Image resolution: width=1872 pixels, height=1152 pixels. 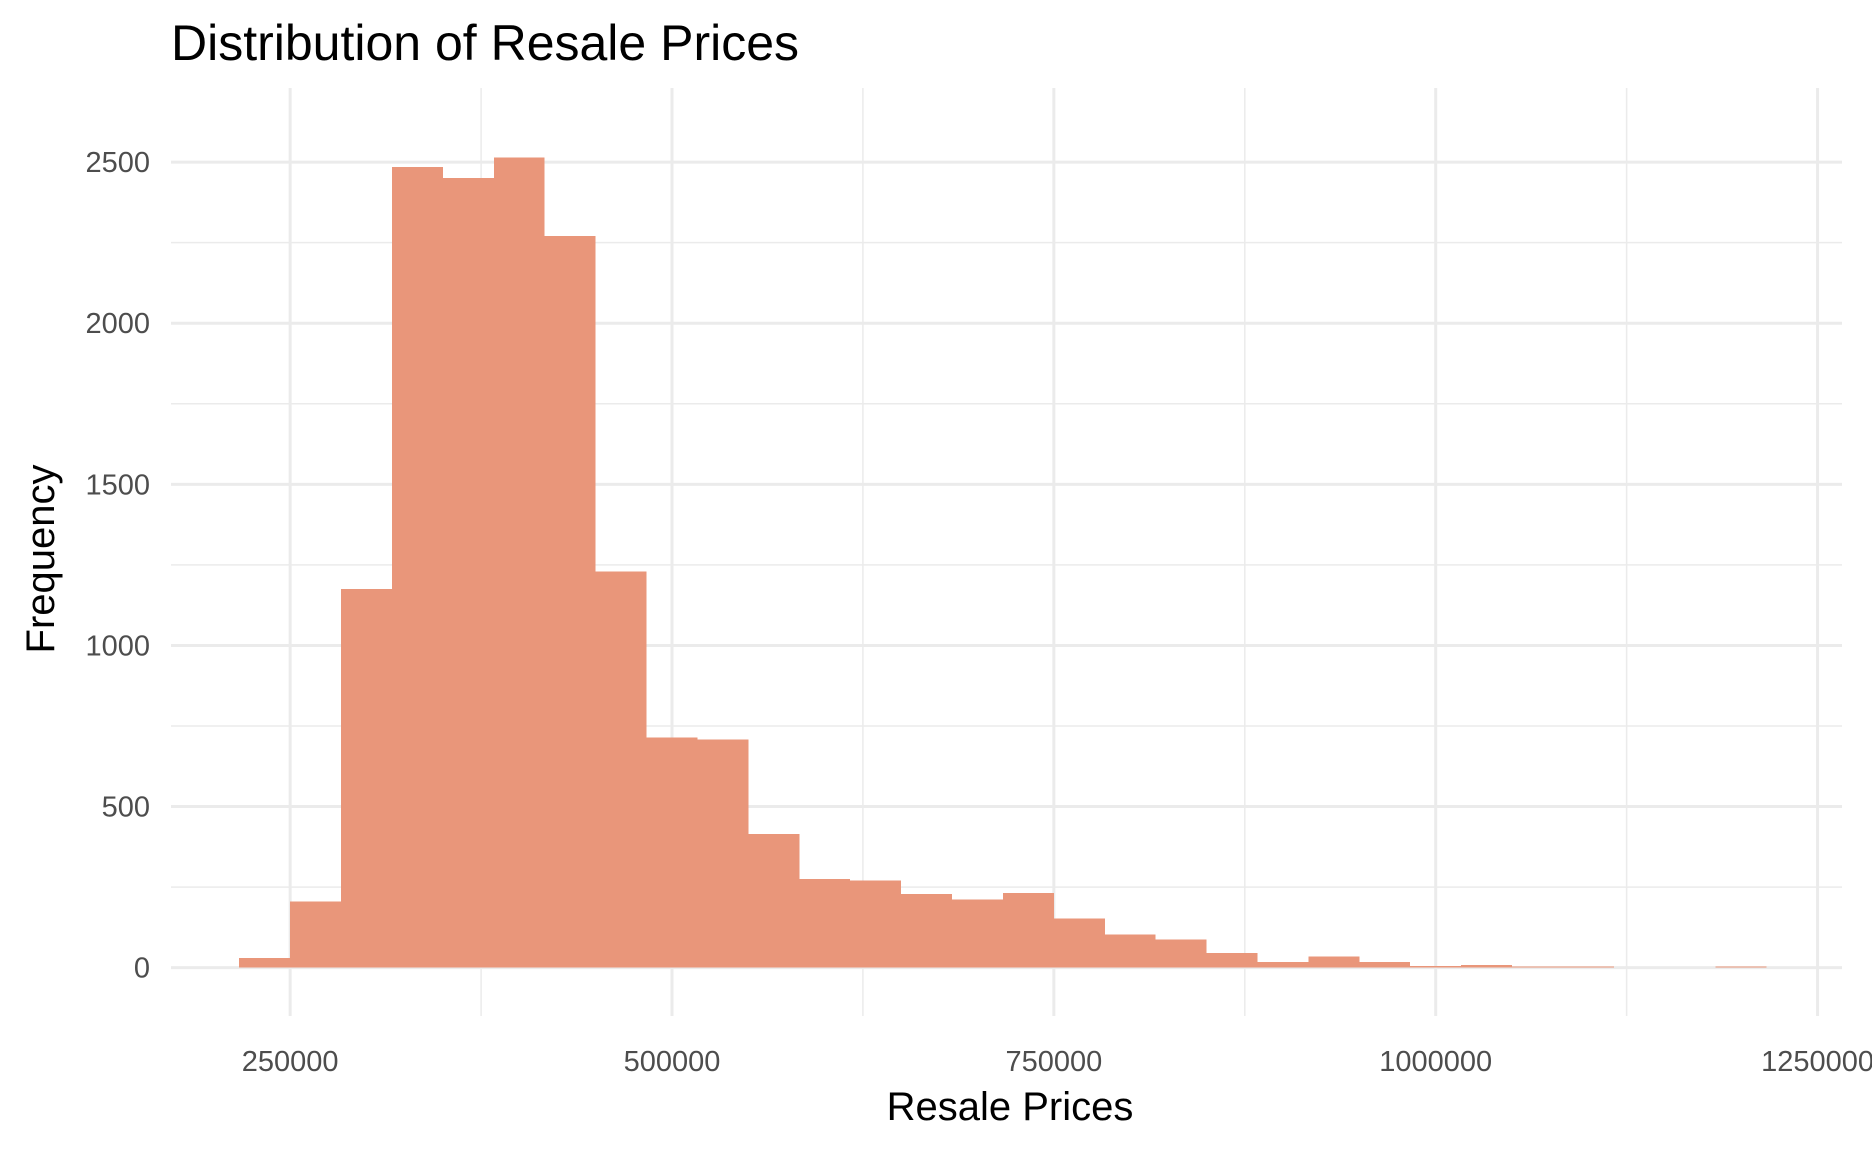 I want to click on chart-title: Distribution of Resale Prices, so click(x=485, y=43).